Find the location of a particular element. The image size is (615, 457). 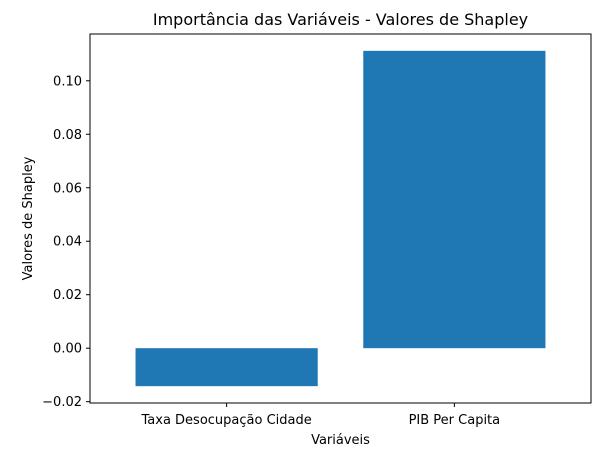

x-tick-label: PIB Per Capita is located at coordinates (455, 420).